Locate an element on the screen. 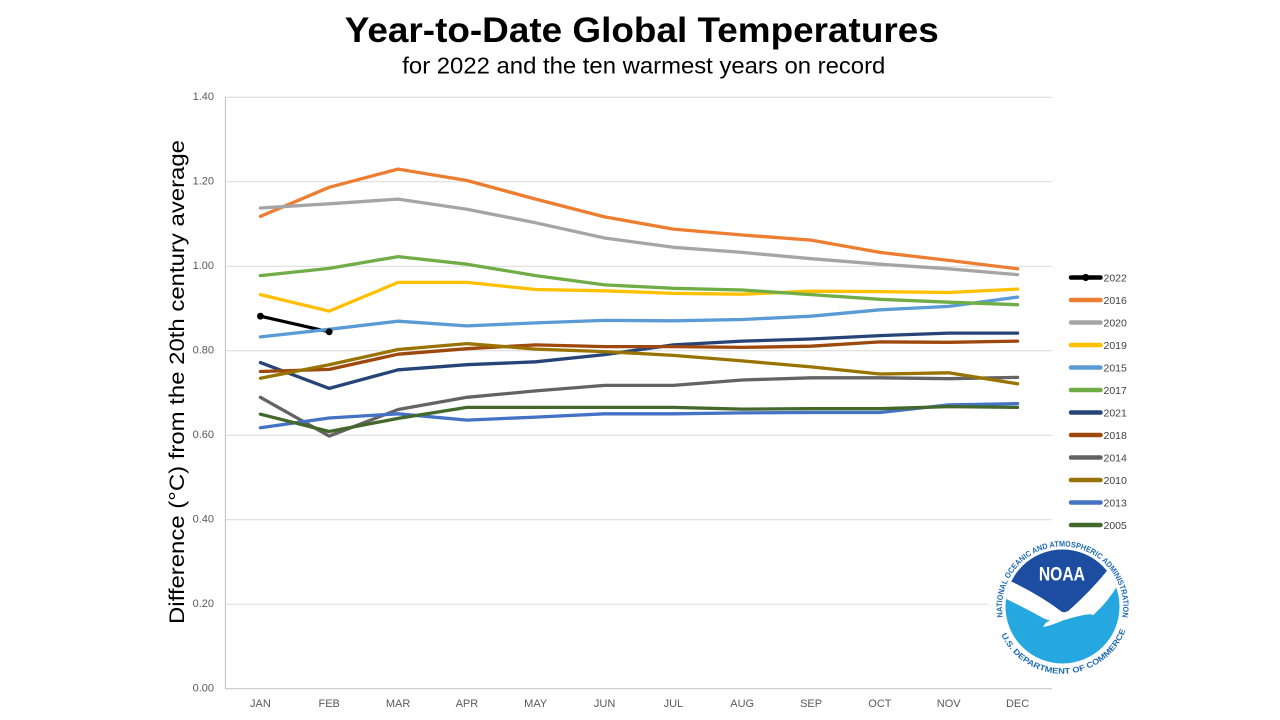  svg-text: MAR is located at coordinates (398, 704).